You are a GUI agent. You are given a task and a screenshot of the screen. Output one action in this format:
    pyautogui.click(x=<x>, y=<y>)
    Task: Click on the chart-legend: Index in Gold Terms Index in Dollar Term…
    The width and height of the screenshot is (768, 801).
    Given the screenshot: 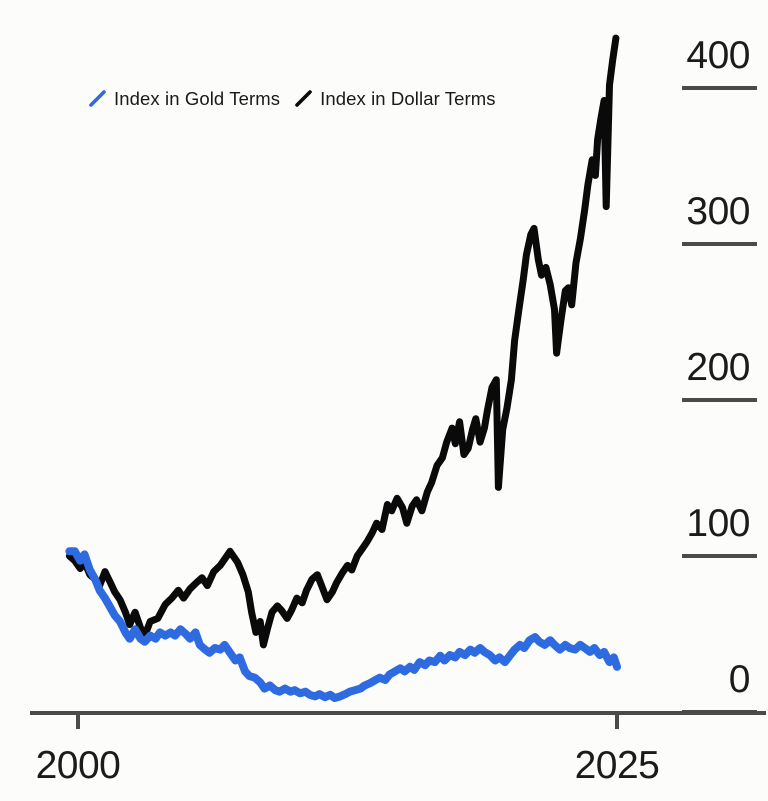 What is the action you would take?
    pyautogui.click(x=299, y=99)
    